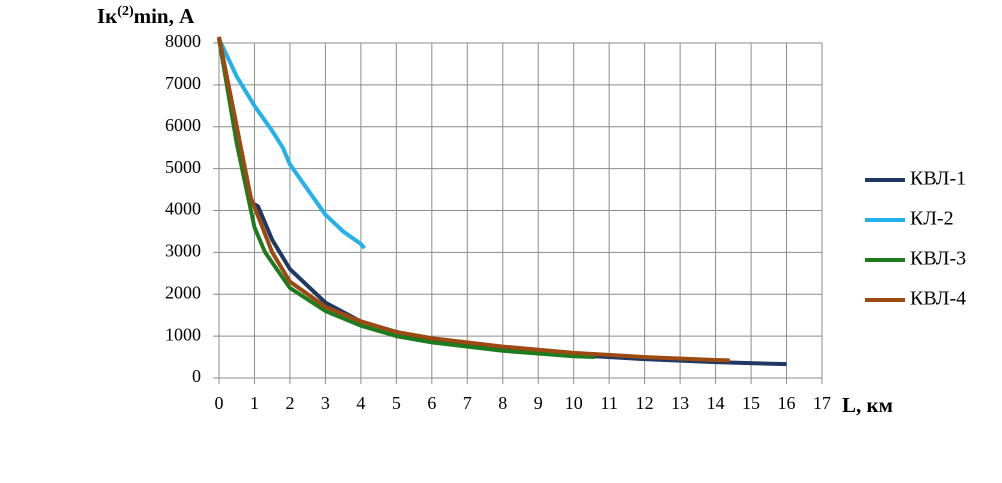 The image size is (1002, 483). Describe the element at coordinates (751, 403) in the screenshot. I see `x-tick-label: 15` at that location.